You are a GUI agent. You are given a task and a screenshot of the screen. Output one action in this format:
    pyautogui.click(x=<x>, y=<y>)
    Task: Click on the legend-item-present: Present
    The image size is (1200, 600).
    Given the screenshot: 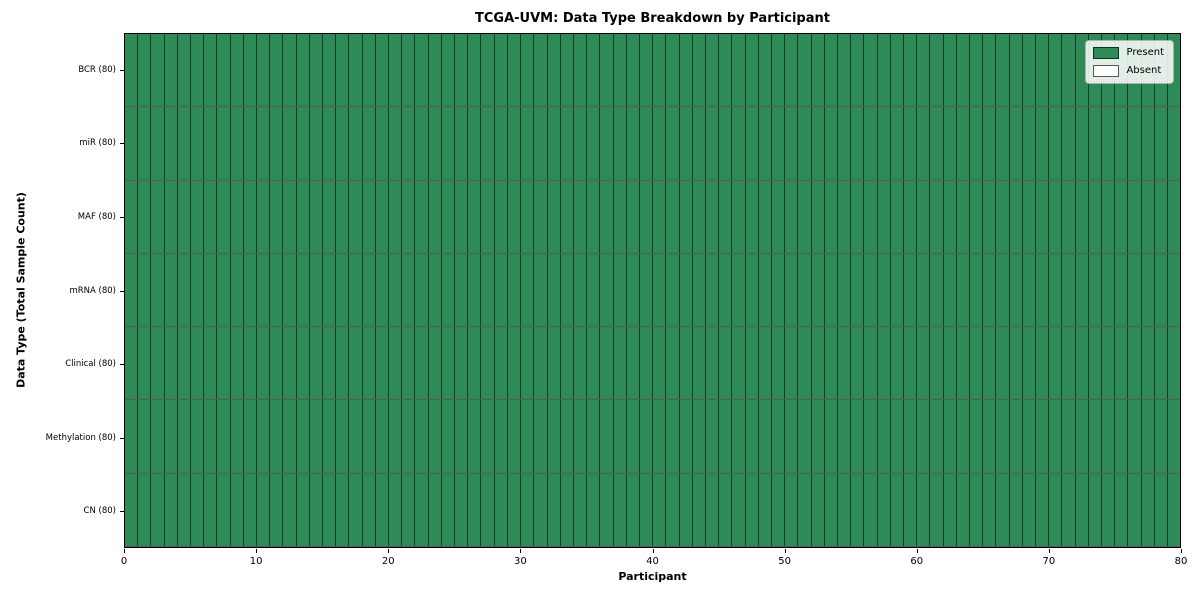 What is the action you would take?
    pyautogui.click(x=1128, y=53)
    